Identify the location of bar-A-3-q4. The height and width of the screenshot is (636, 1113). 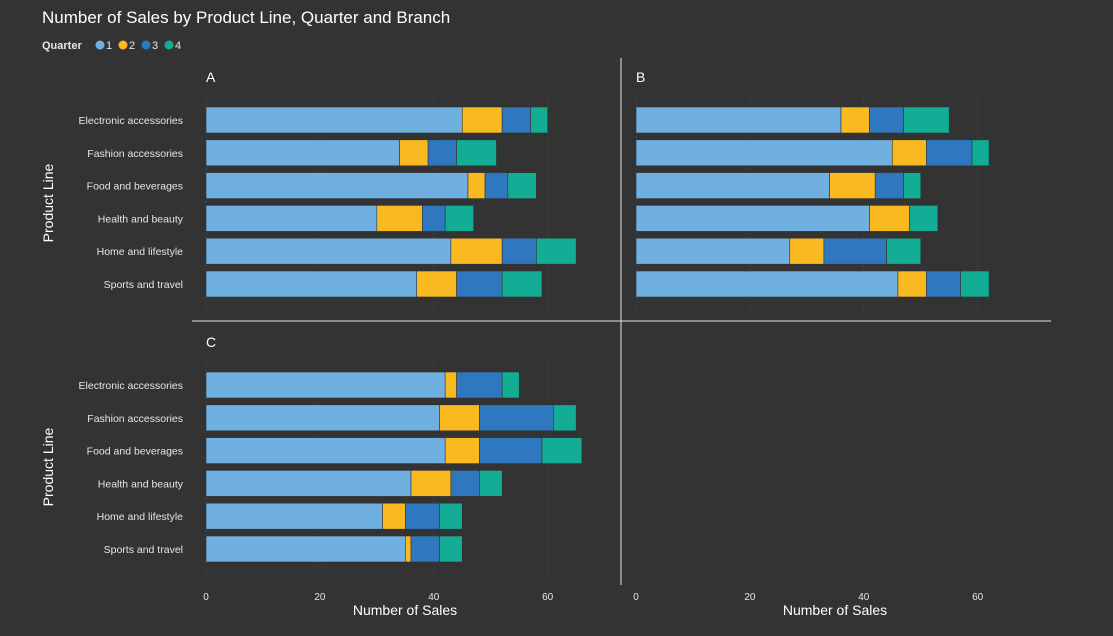
(459, 218).